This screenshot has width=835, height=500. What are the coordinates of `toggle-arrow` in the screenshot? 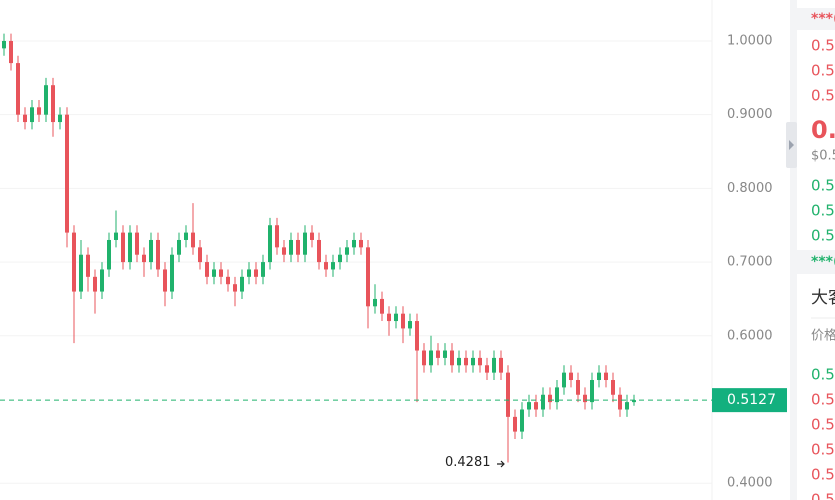 It's located at (791, 145).